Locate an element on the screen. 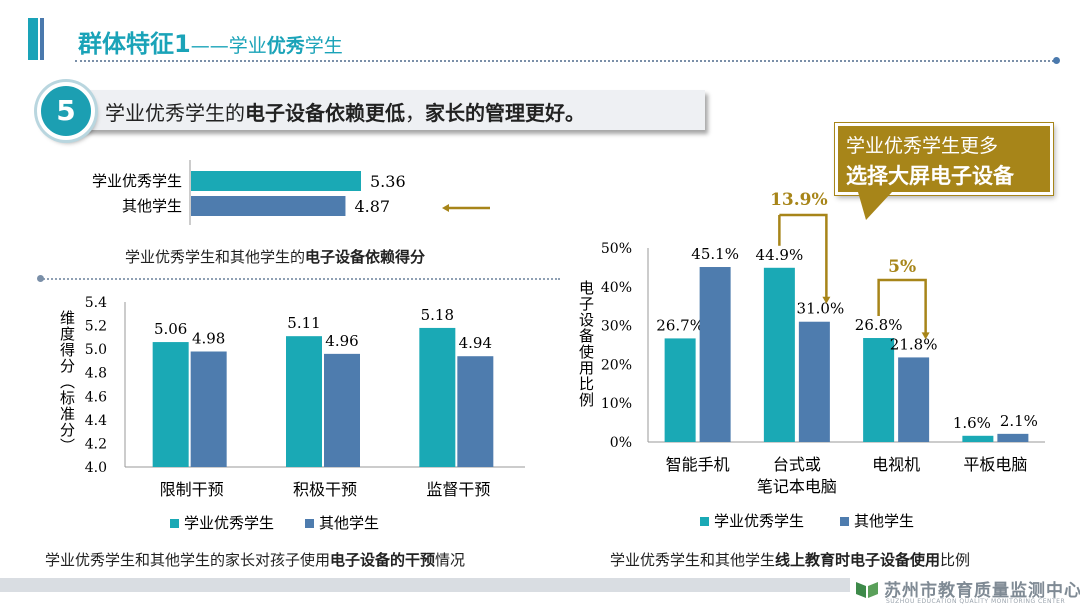 This screenshot has height=608, width=1080. section-divider is located at coordinates (300, 279).